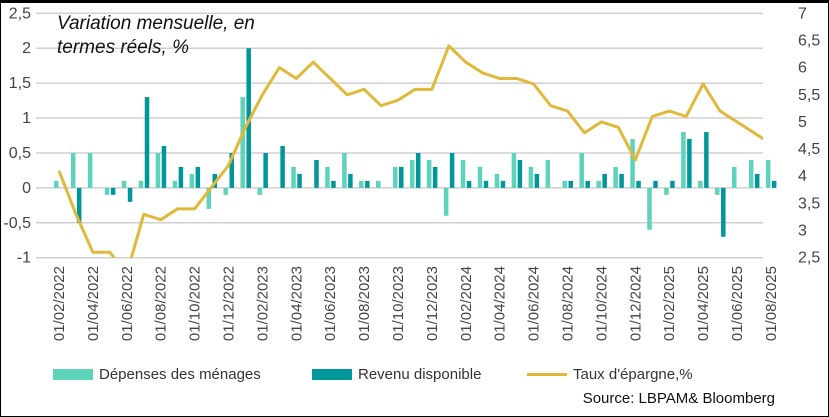 This screenshot has height=417, width=829. I want to click on legend-swatch, so click(547, 374).